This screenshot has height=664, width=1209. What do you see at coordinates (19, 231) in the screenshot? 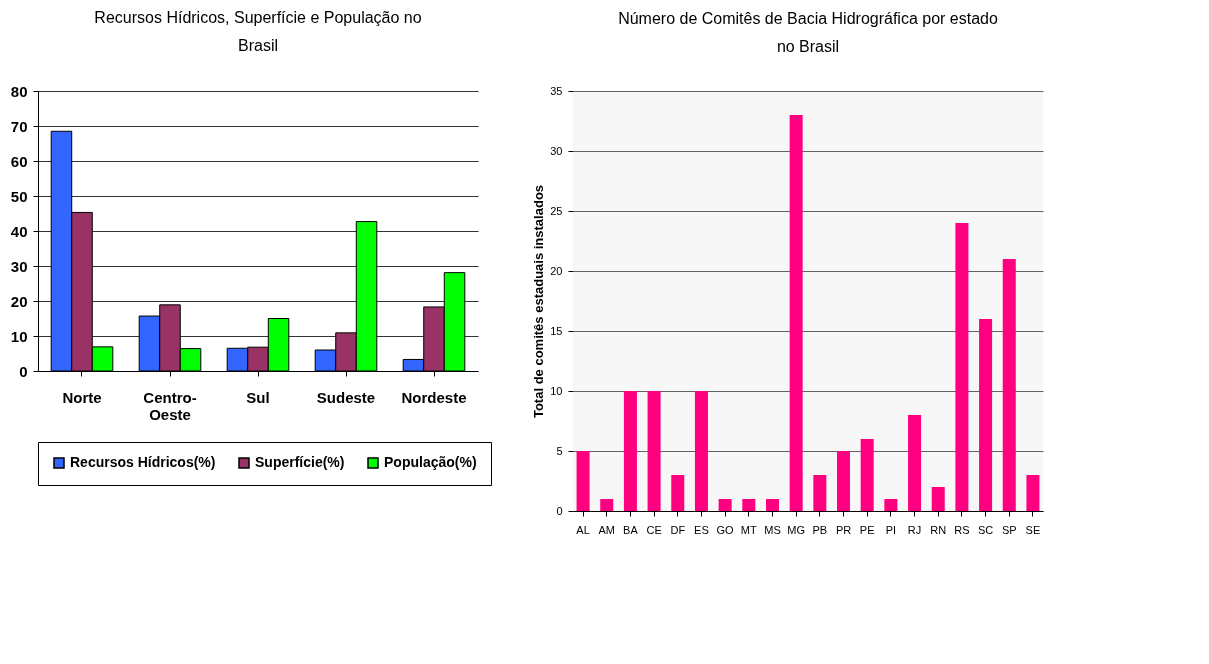
I see `y-tick-label: 40` at bounding box center [19, 231].